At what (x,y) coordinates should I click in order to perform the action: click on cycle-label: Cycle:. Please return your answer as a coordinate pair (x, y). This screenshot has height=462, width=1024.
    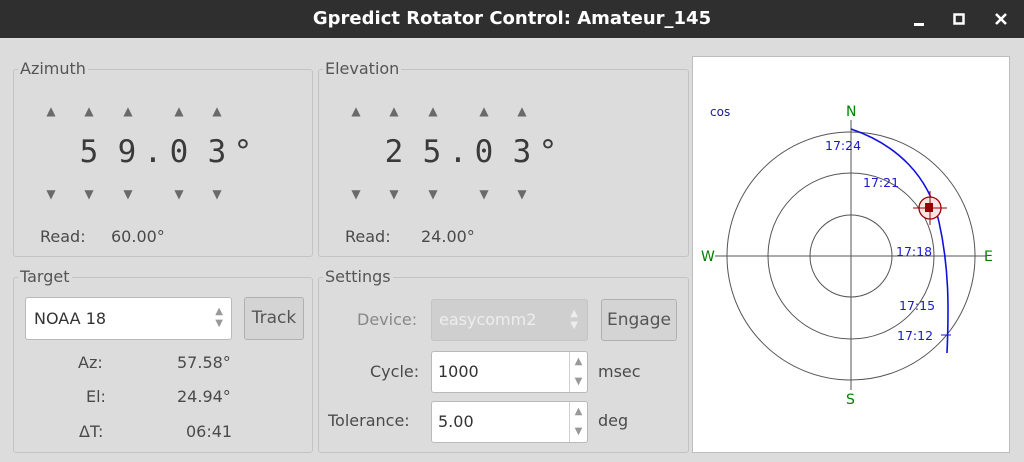
    Looking at the image, I should click on (395, 371).